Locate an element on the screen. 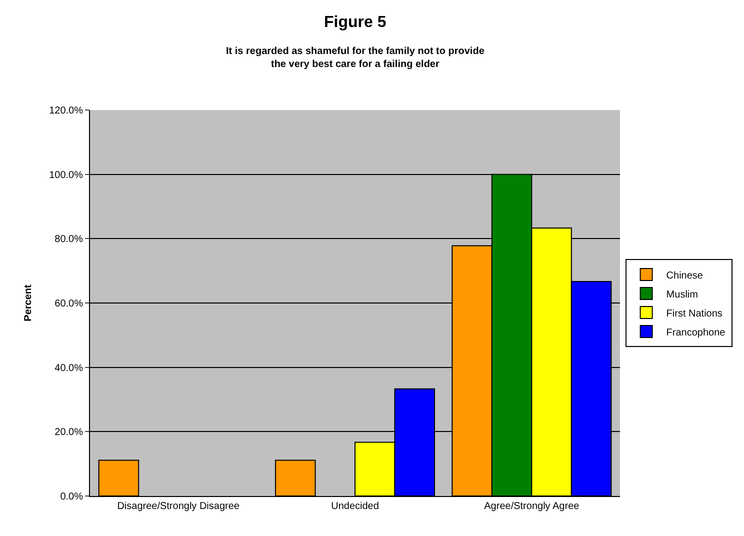 Image resolution: width=744 pixels, height=536 pixels. x-tick-label: Undecided is located at coordinates (355, 506).